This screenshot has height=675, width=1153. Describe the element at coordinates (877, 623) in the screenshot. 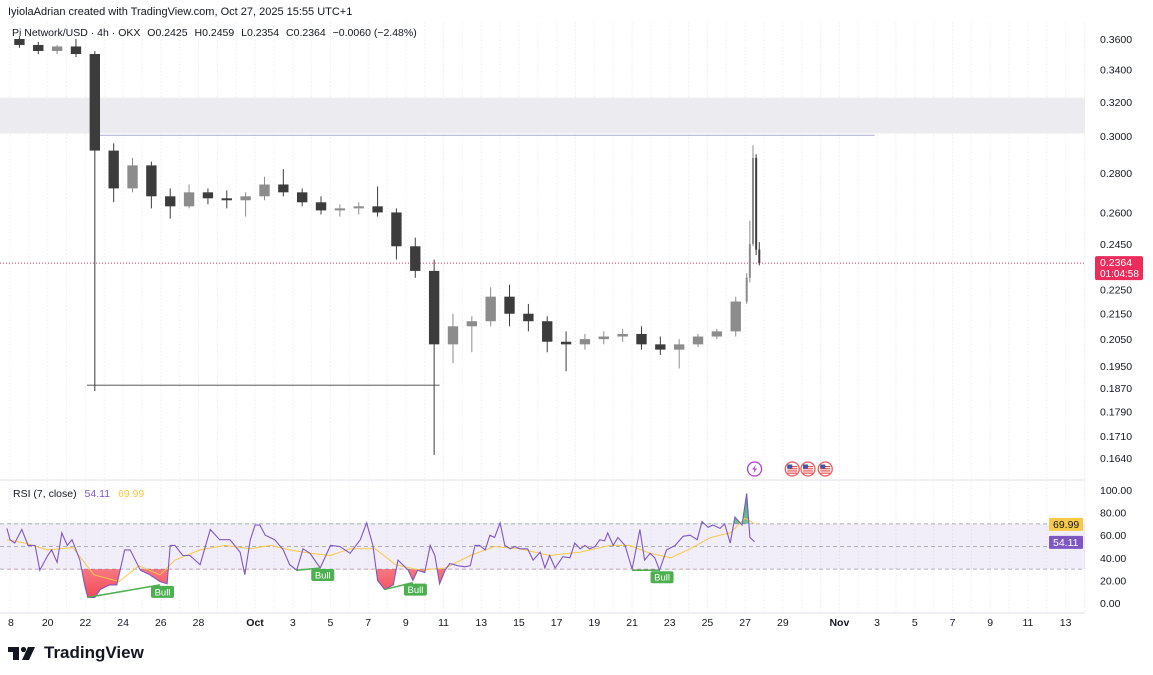

I see `time-tick-label: 3` at that location.